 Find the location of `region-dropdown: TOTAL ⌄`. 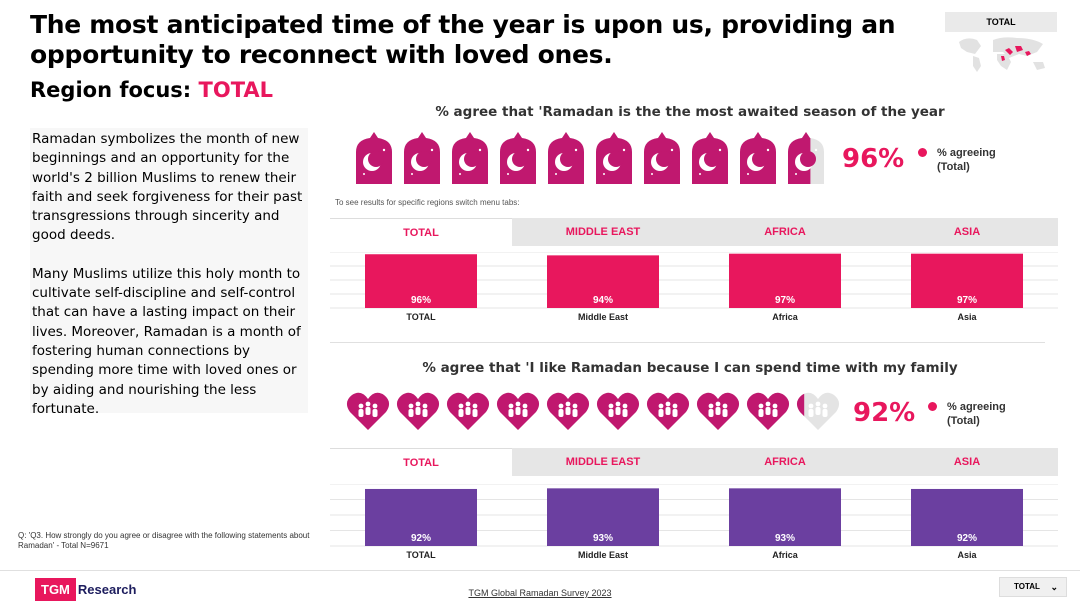

region-dropdown: TOTAL ⌄ is located at coordinates (1033, 587).